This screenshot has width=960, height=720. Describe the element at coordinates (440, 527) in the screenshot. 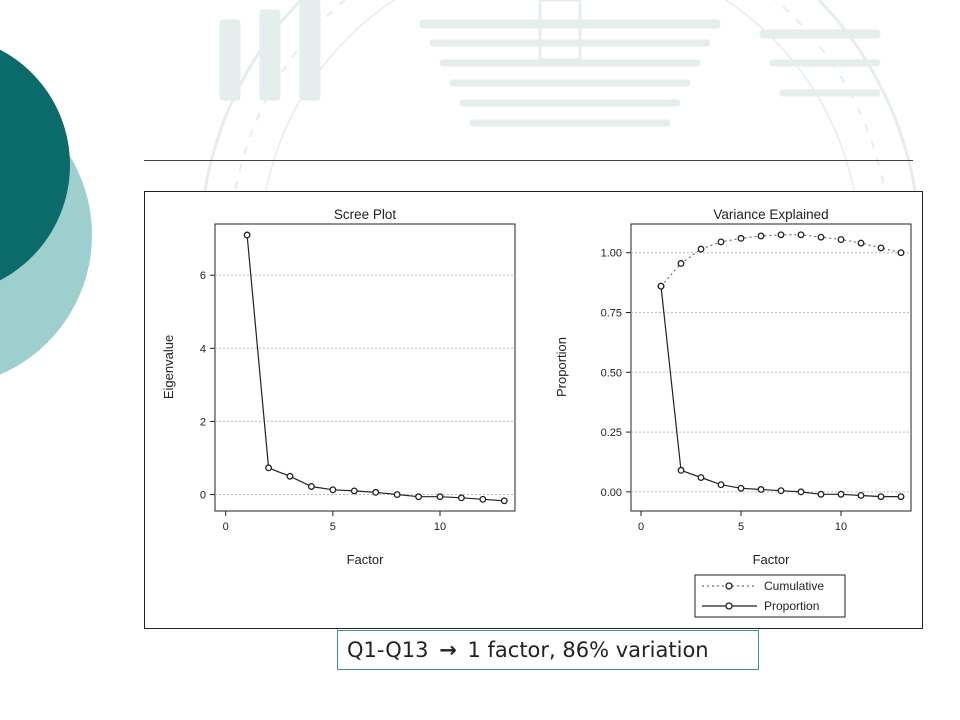

I see `scree-xtick-label: 10` at that location.